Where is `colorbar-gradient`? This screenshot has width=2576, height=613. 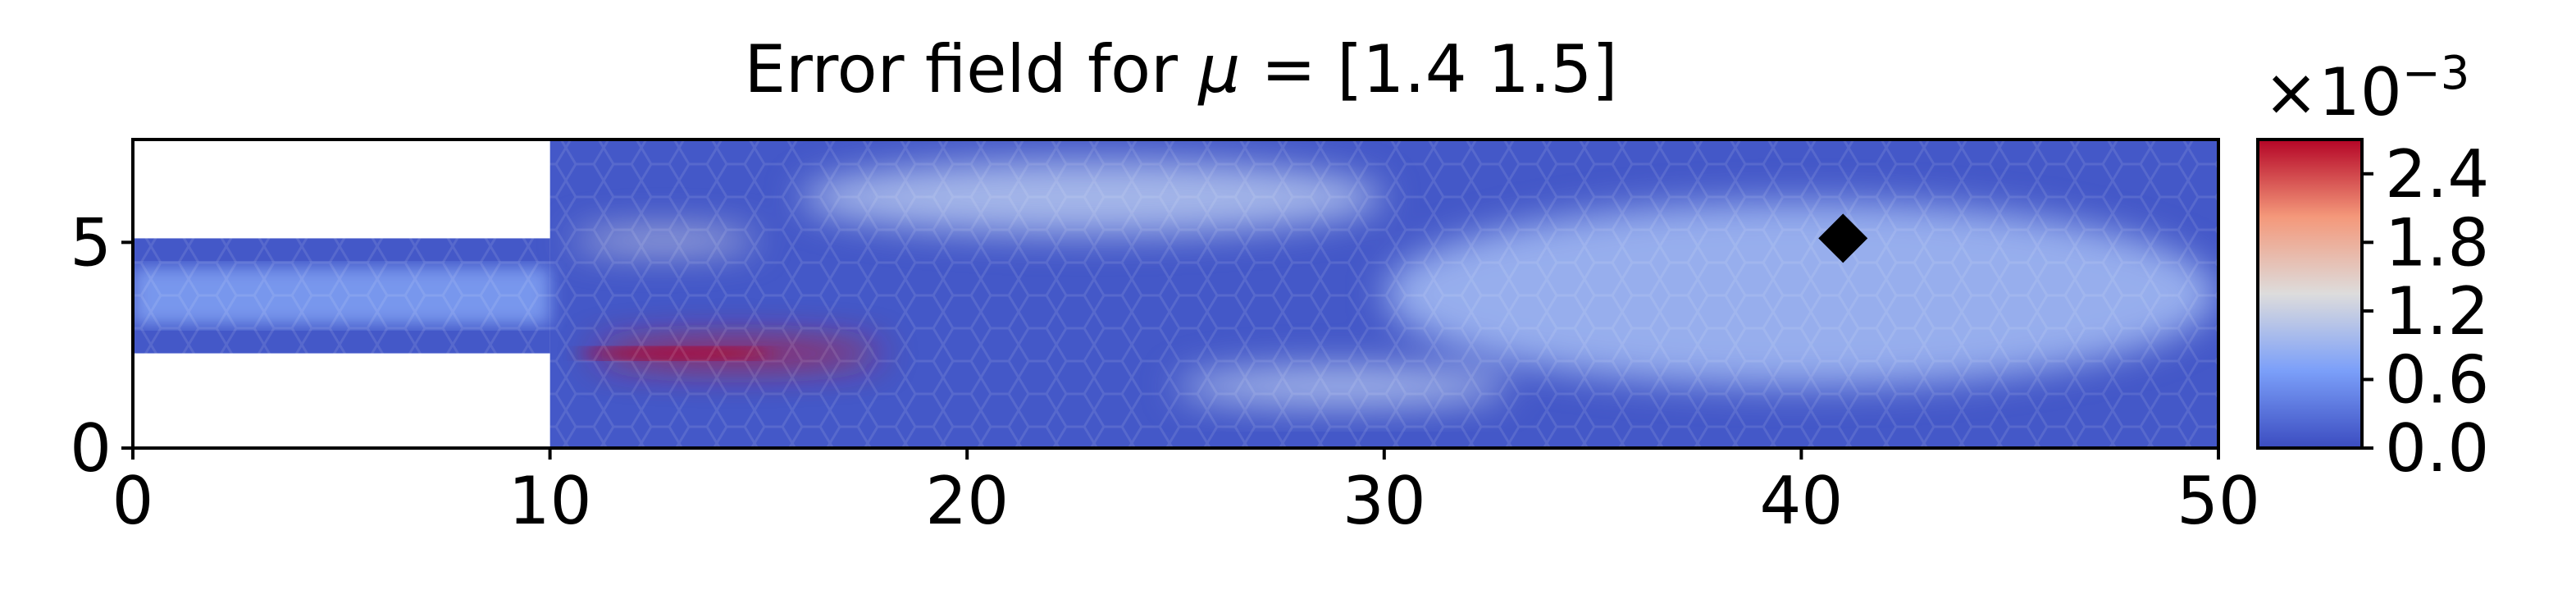
colorbar-gradient is located at coordinates (2310, 294).